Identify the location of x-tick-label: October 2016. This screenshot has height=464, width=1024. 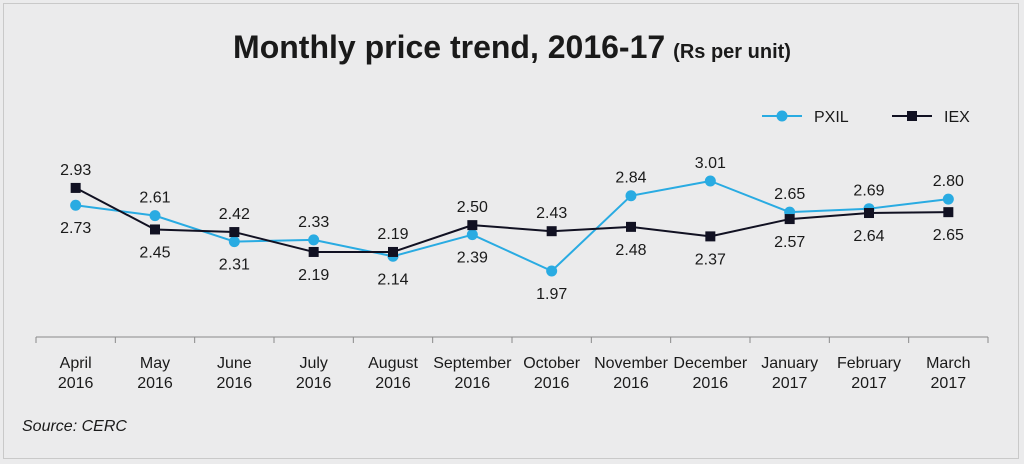
(552, 373).